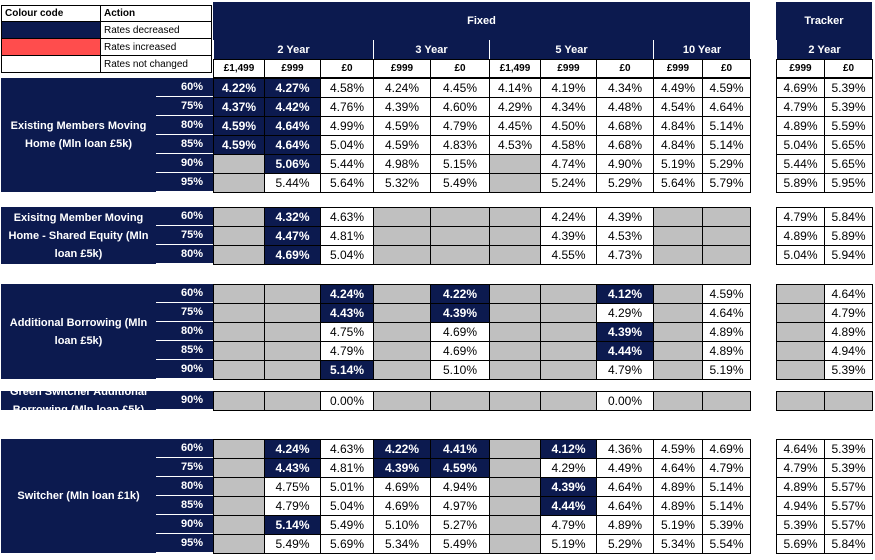 The height and width of the screenshot is (560, 875). What do you see at coordinates (184, 312) in the screenshot?
I see `ltv-label: 75%` at bounding box center [184, 312].